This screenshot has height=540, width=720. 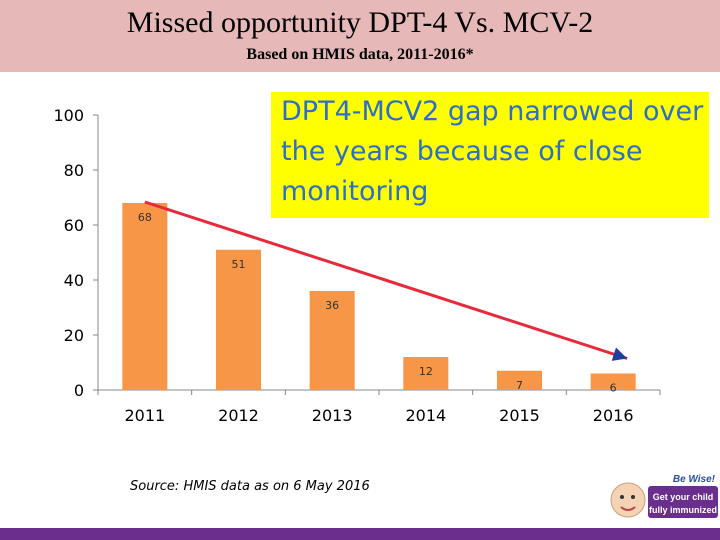 What do you see at coordinates (68, 115) in the screenshot?
I see `y-tick-label: 100` at bounding box center [68, 115].